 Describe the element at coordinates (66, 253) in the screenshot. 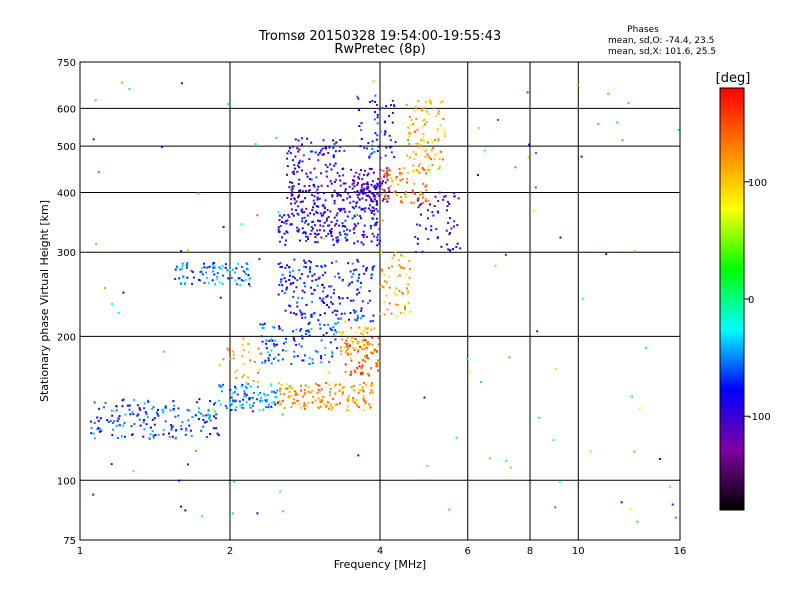

I see `y-tick-label: 300` at that location.